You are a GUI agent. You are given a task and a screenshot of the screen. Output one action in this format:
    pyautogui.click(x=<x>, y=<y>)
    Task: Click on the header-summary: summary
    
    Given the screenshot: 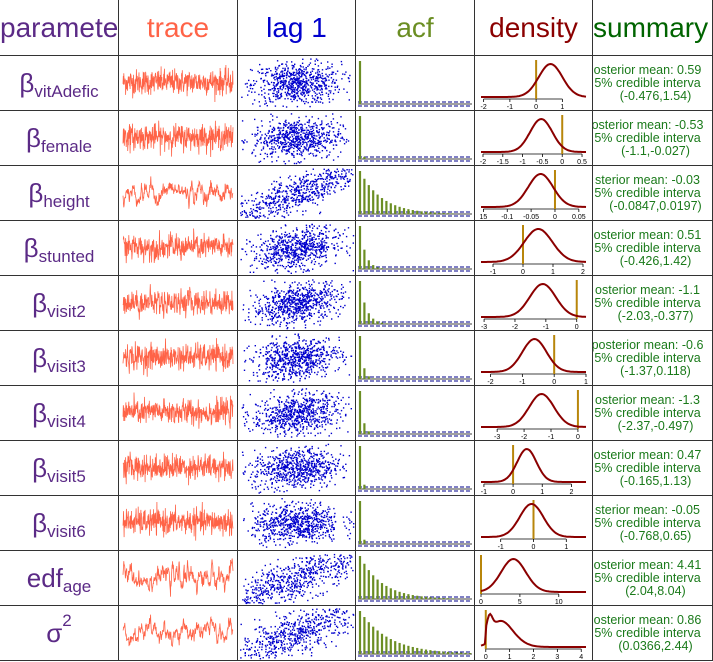 What is the action you would take?
    pyautogui.click(x=653, y=28)
    